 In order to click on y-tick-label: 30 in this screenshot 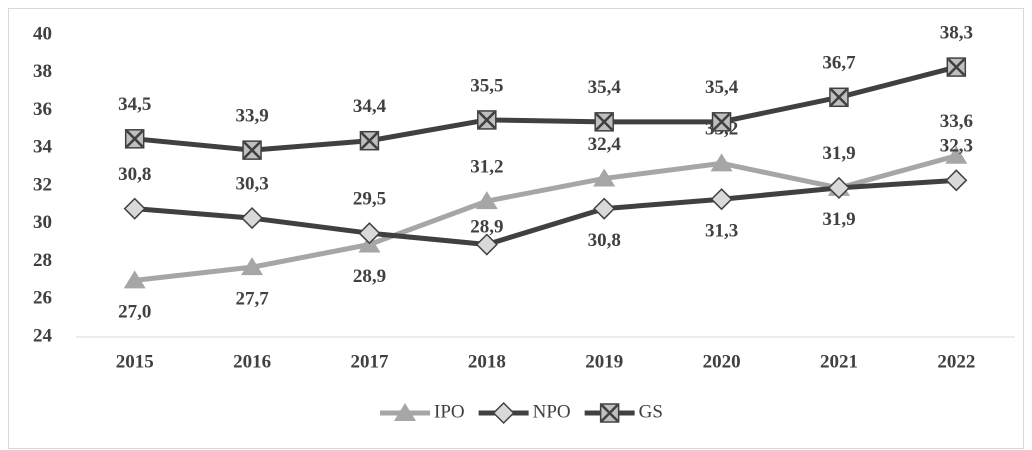, I will do `click(42, 222)`.